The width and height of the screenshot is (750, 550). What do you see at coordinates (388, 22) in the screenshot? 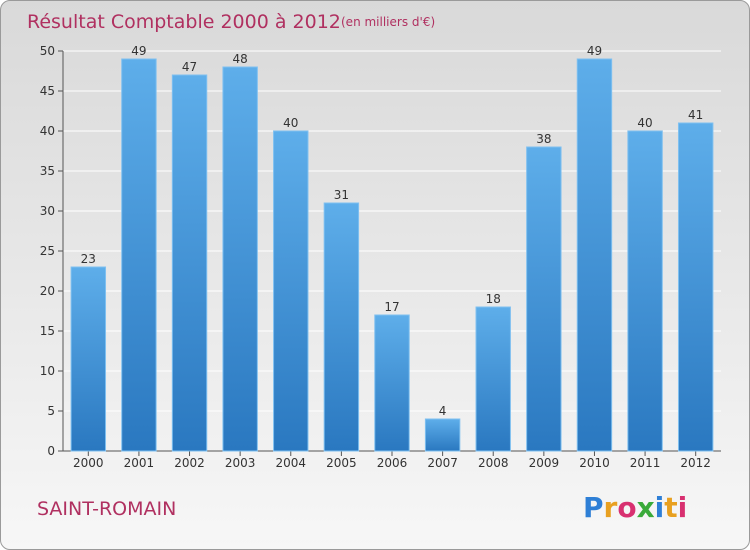
I see `chart-subtitle: (en milliers d'€)` at bounding box center [388, 22].